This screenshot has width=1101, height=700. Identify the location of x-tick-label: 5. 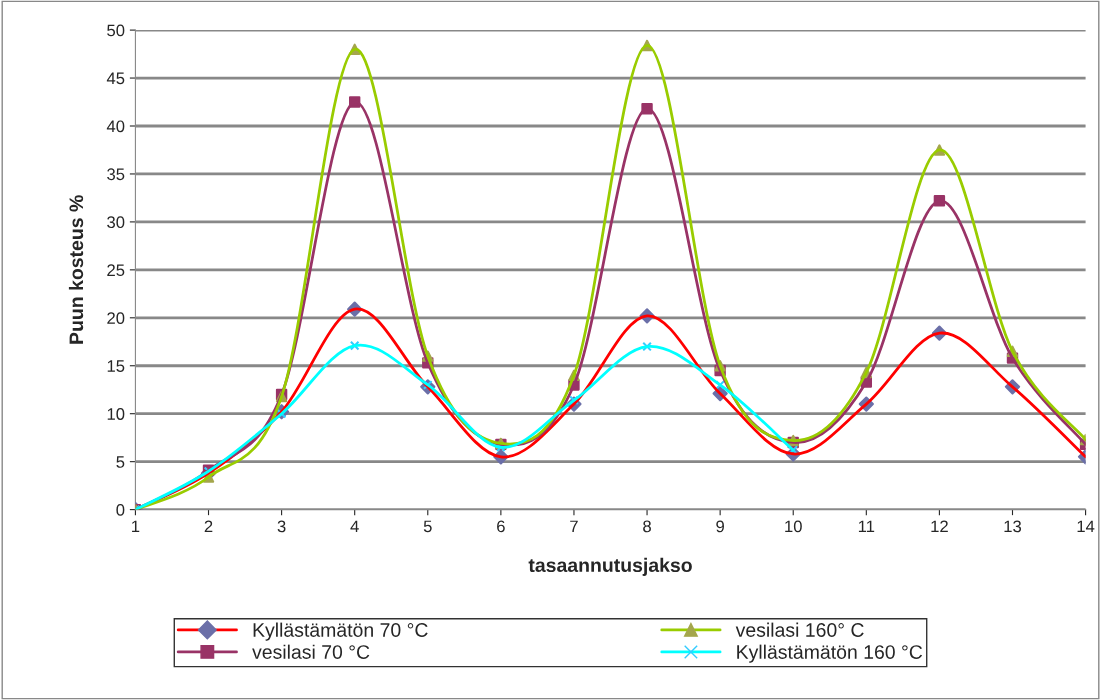
(427, 526).